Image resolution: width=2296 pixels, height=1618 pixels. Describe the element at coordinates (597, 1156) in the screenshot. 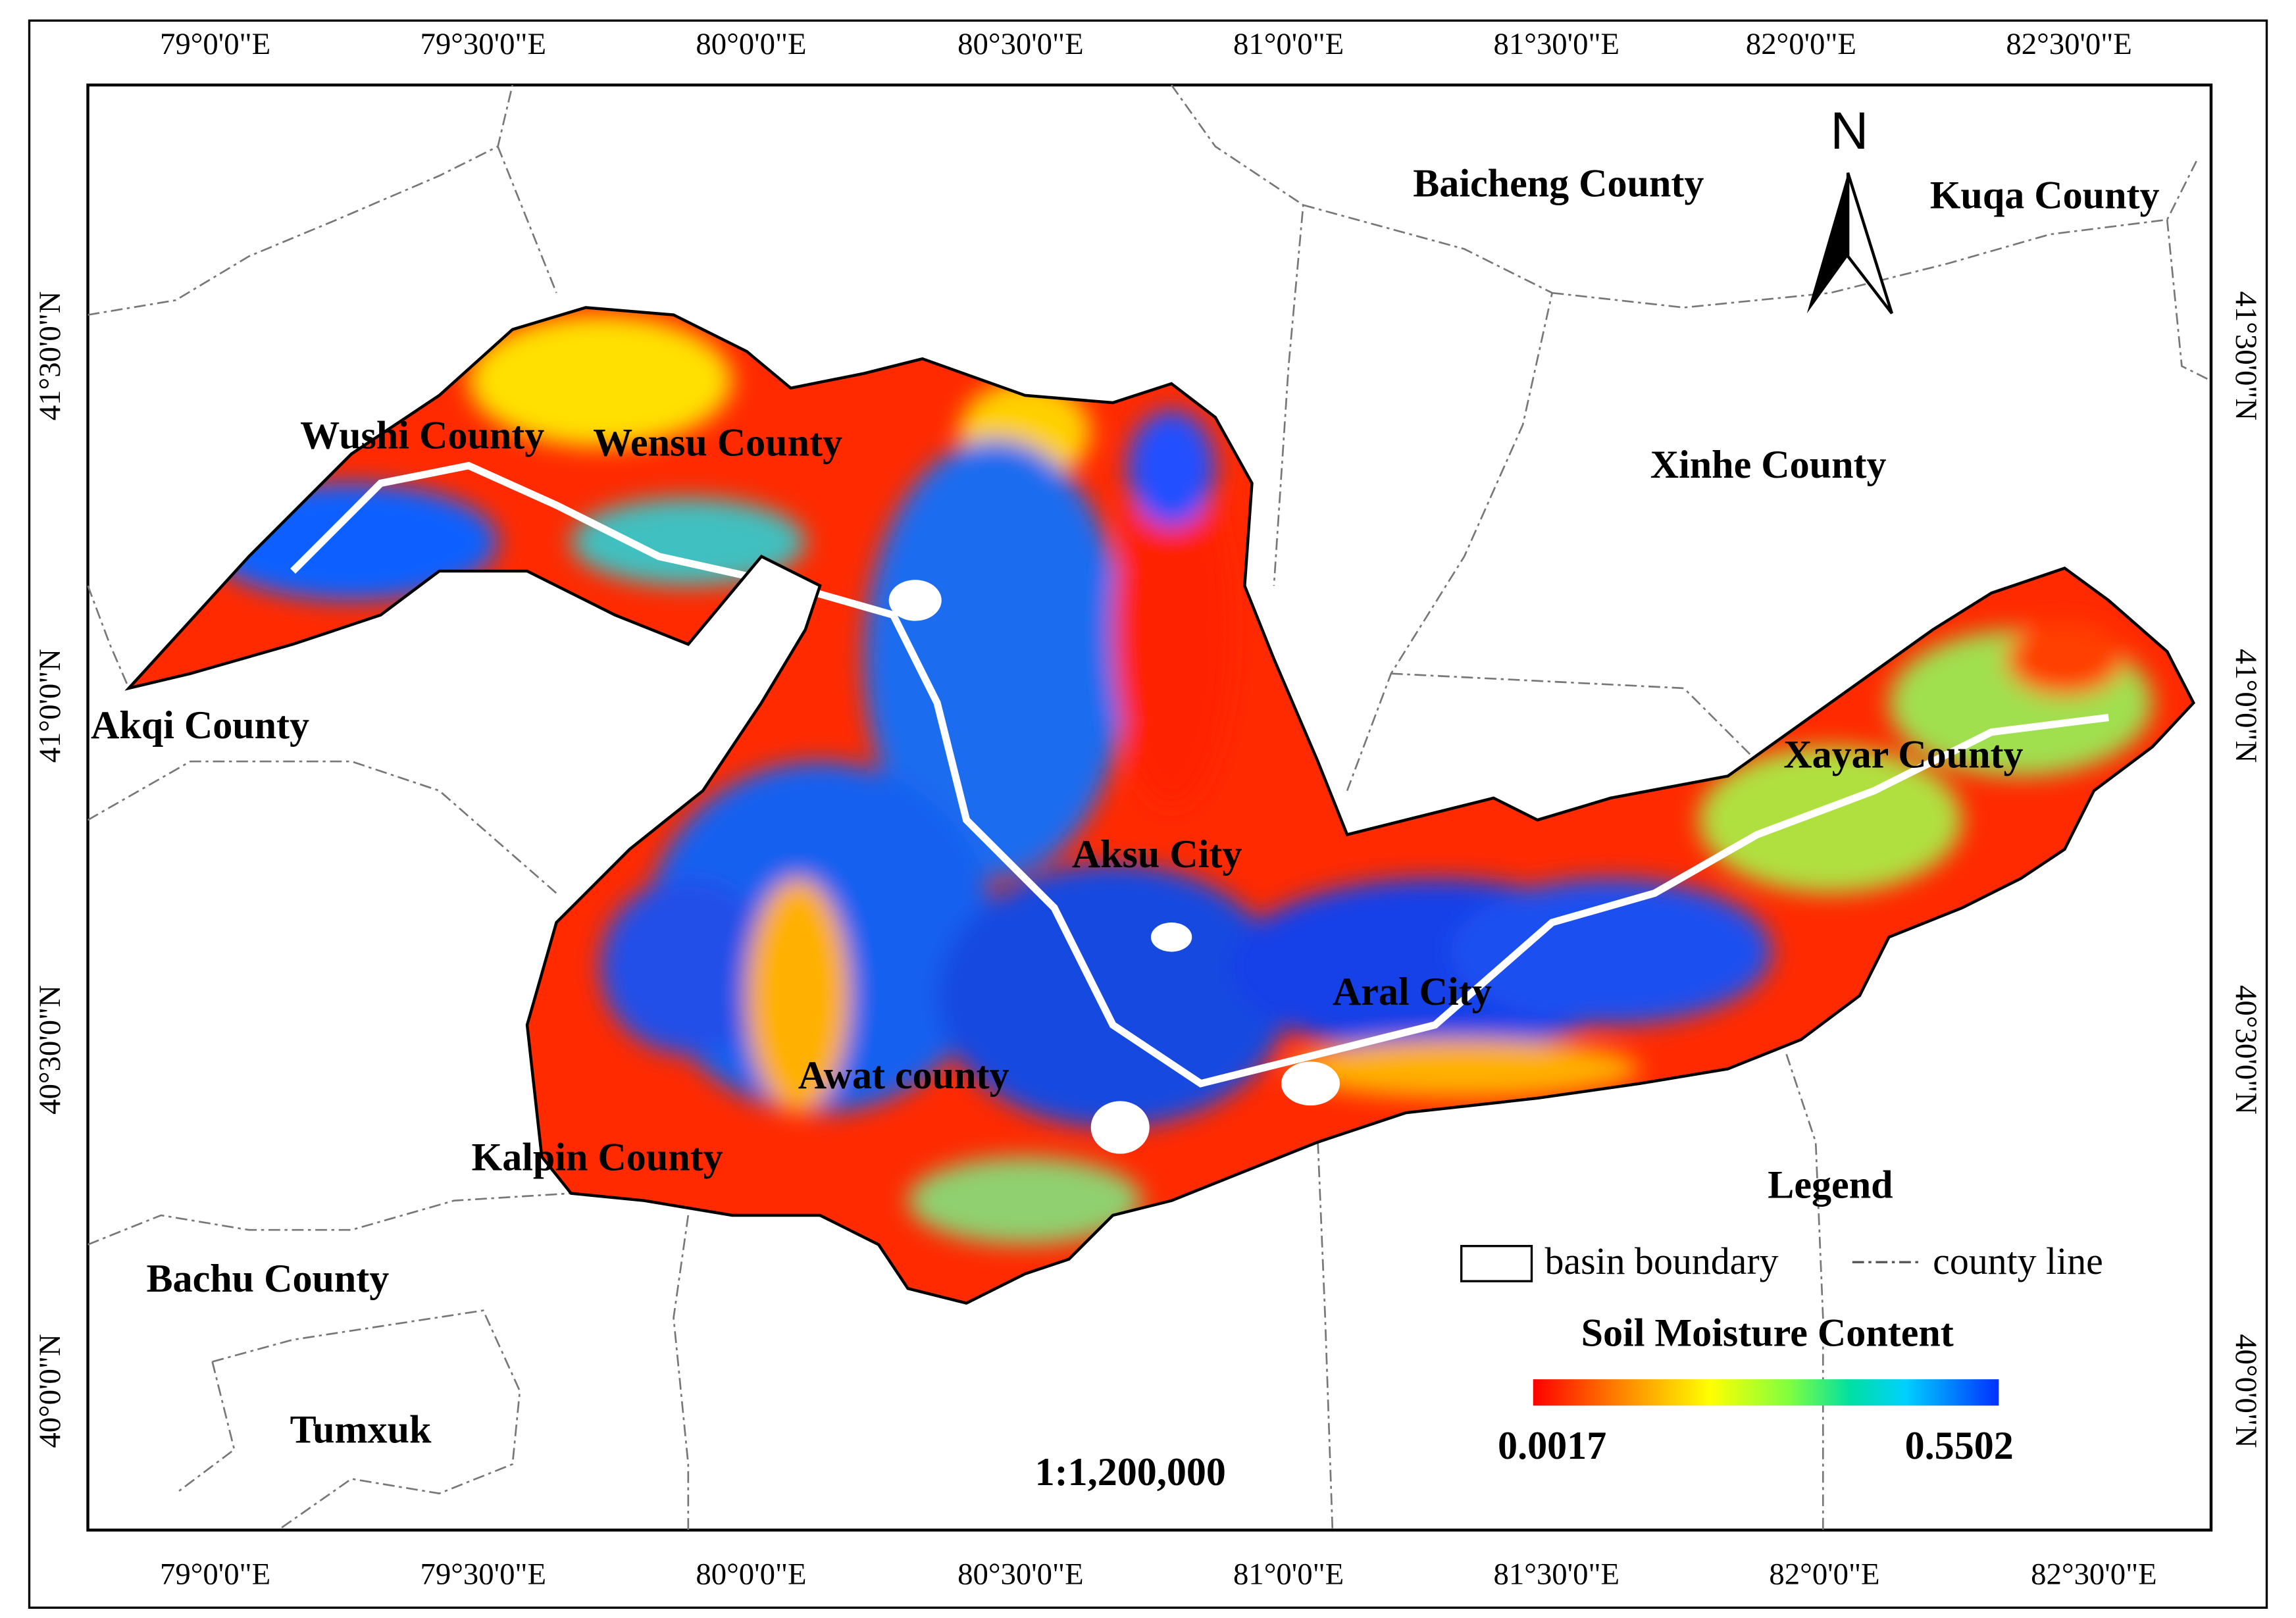

I see `place-label: Kalpin County` at that location.